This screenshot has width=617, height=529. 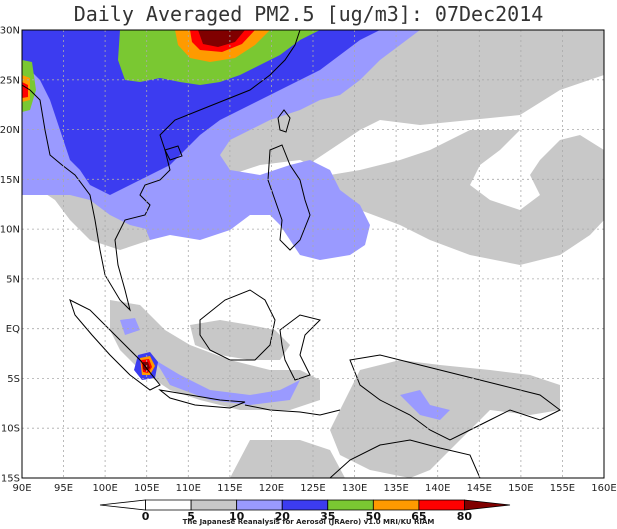 I want to click on gray-region-sumatra, so click(x=215, y=355).